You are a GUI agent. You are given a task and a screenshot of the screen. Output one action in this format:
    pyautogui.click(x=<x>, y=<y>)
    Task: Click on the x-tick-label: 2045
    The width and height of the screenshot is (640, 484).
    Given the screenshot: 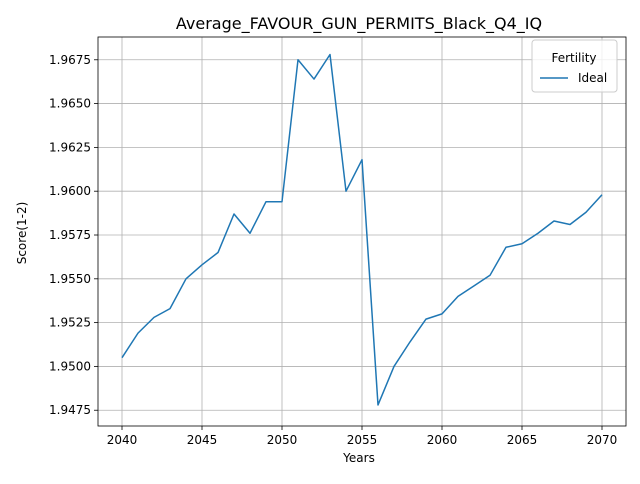 What is the action you would take?
    pyautogui.click(x=202, y=440)
    